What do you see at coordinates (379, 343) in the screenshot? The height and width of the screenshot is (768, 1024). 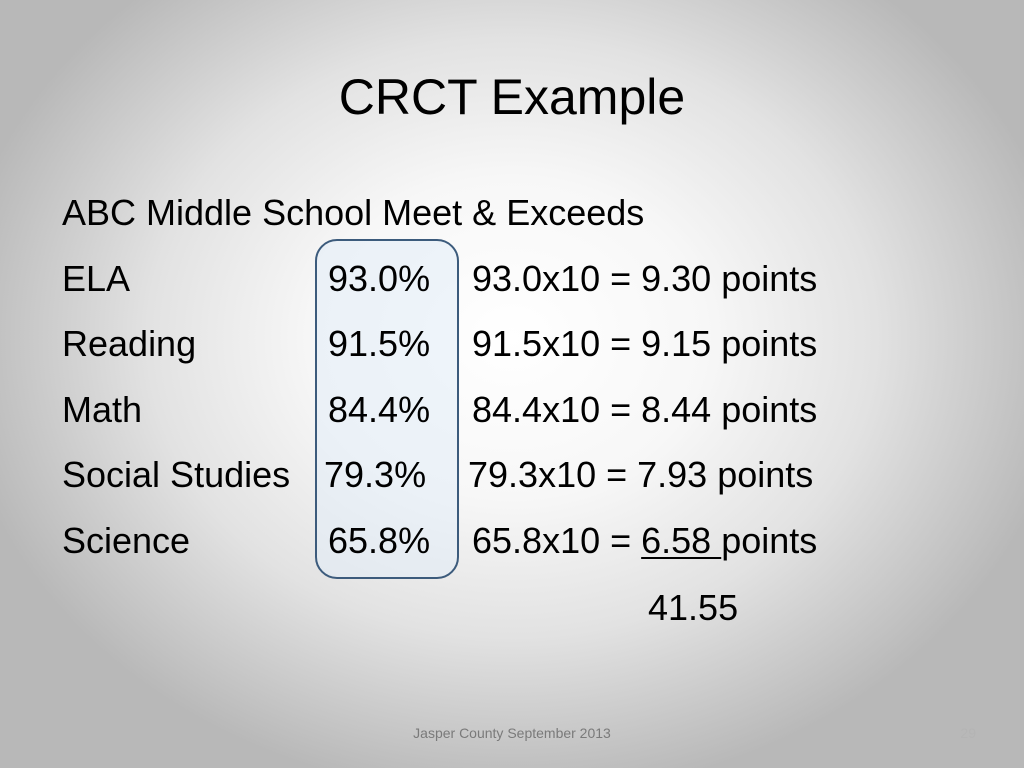 I see `percent-value: 91.5%` at bounding box center [379, 343].